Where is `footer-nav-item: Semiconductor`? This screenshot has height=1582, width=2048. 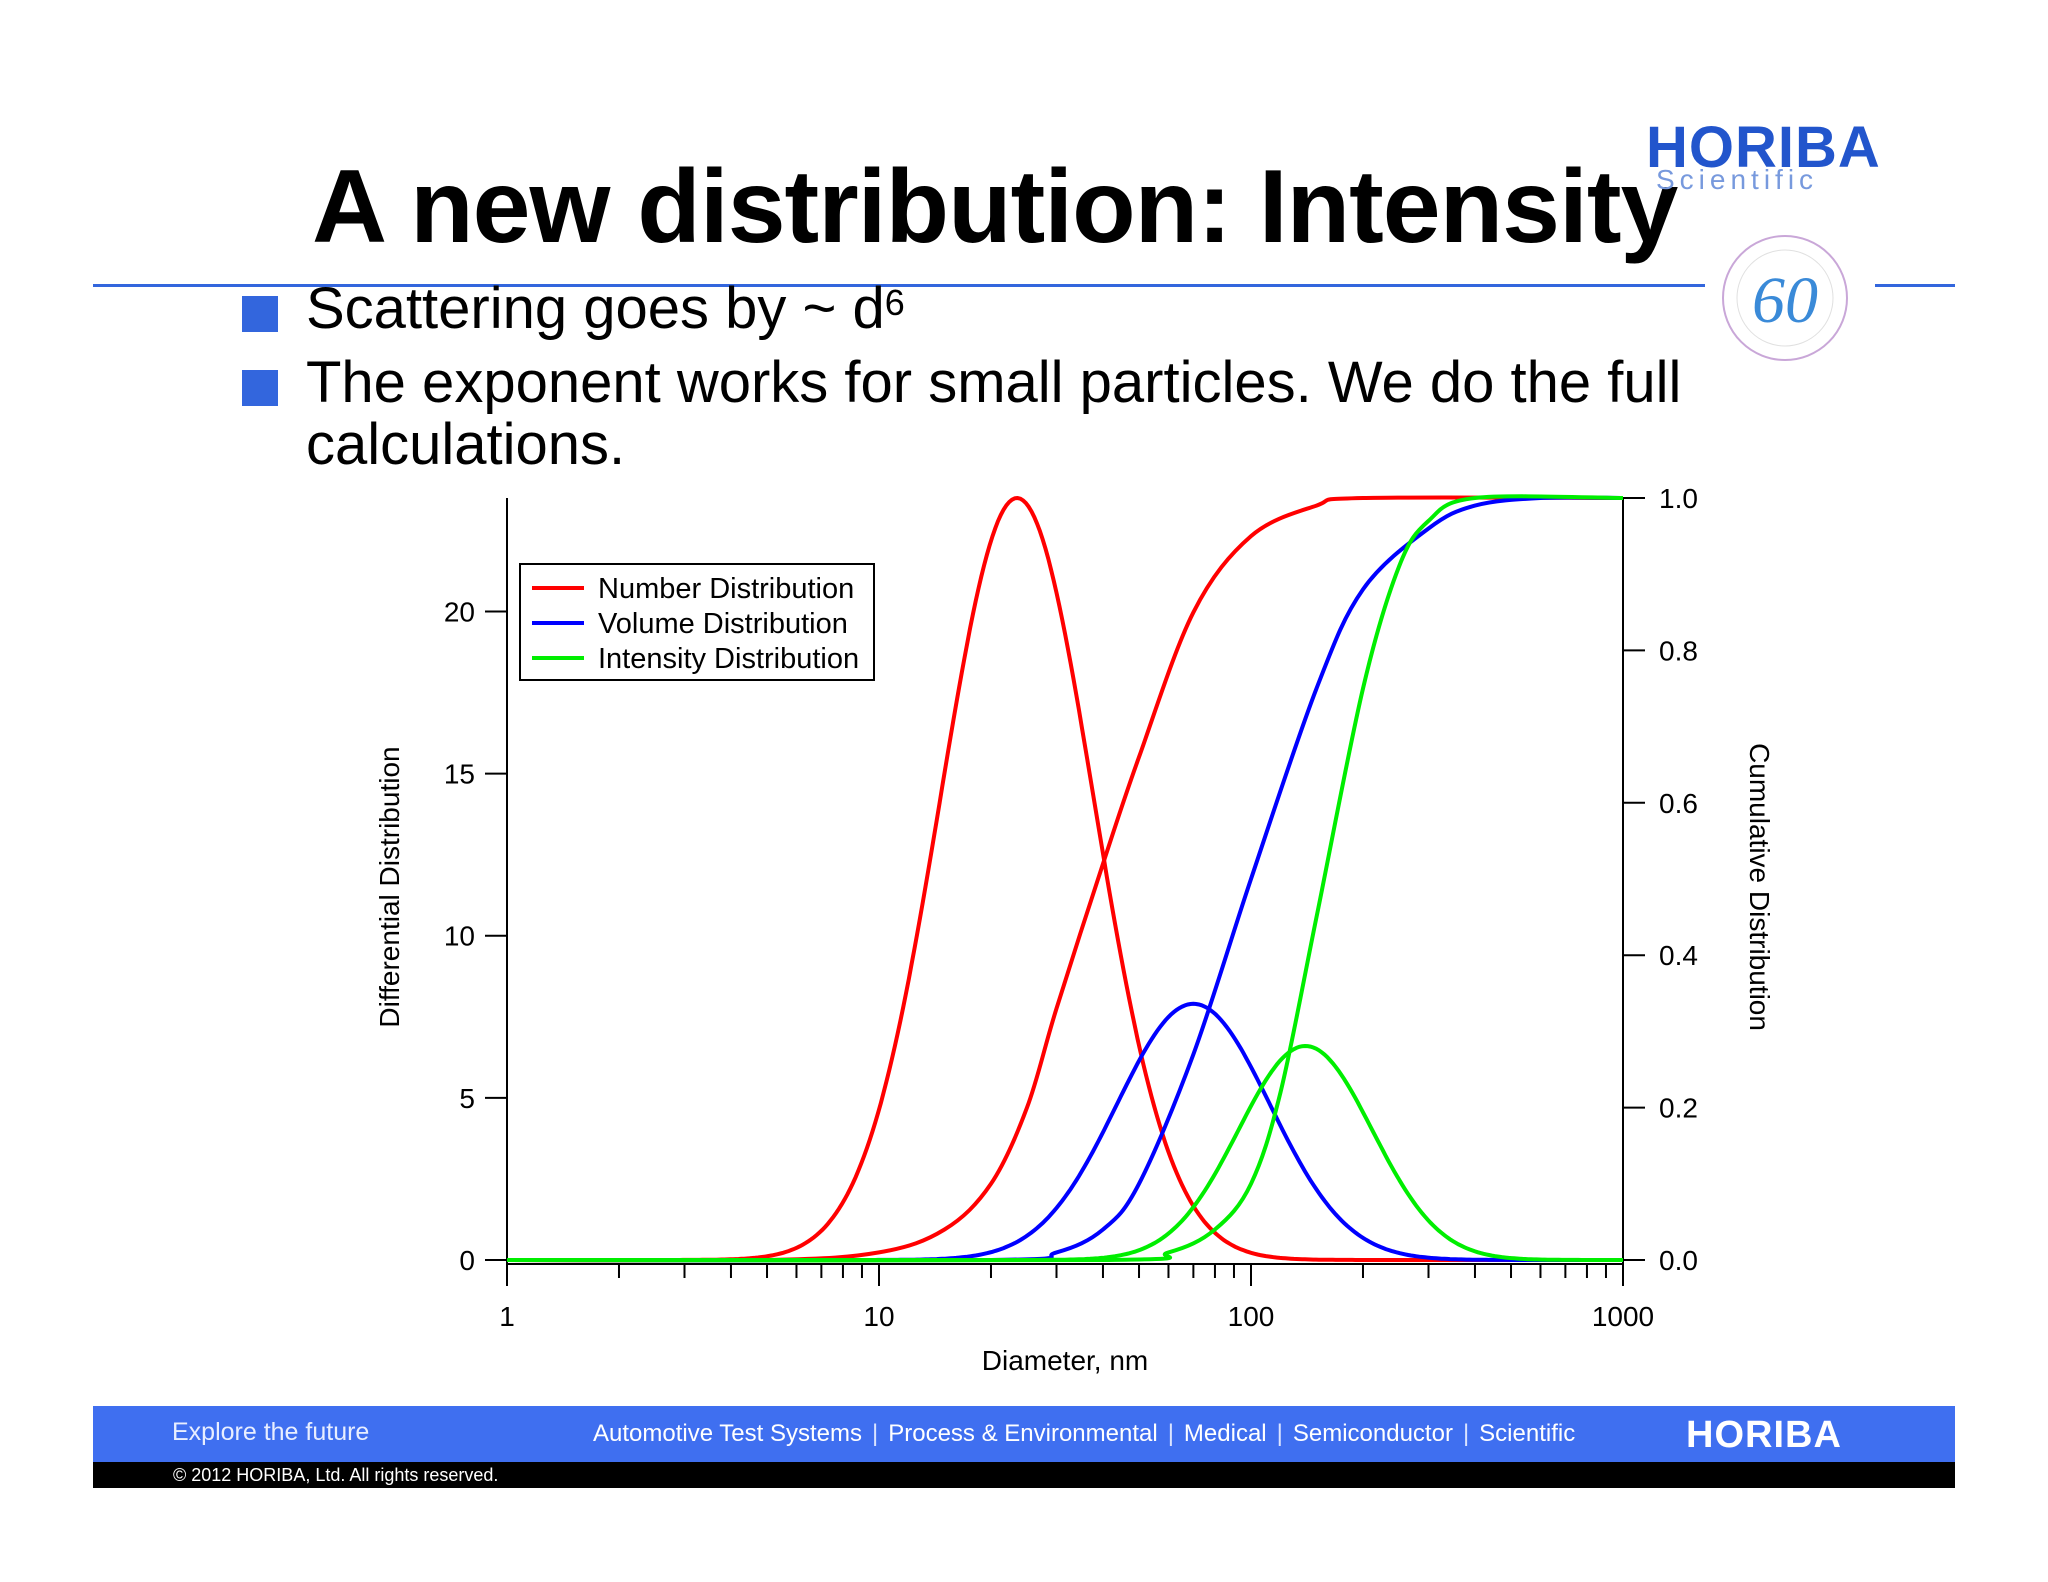
footer-nav-item: Semiconductor is located at coordinates (1372, 1433).